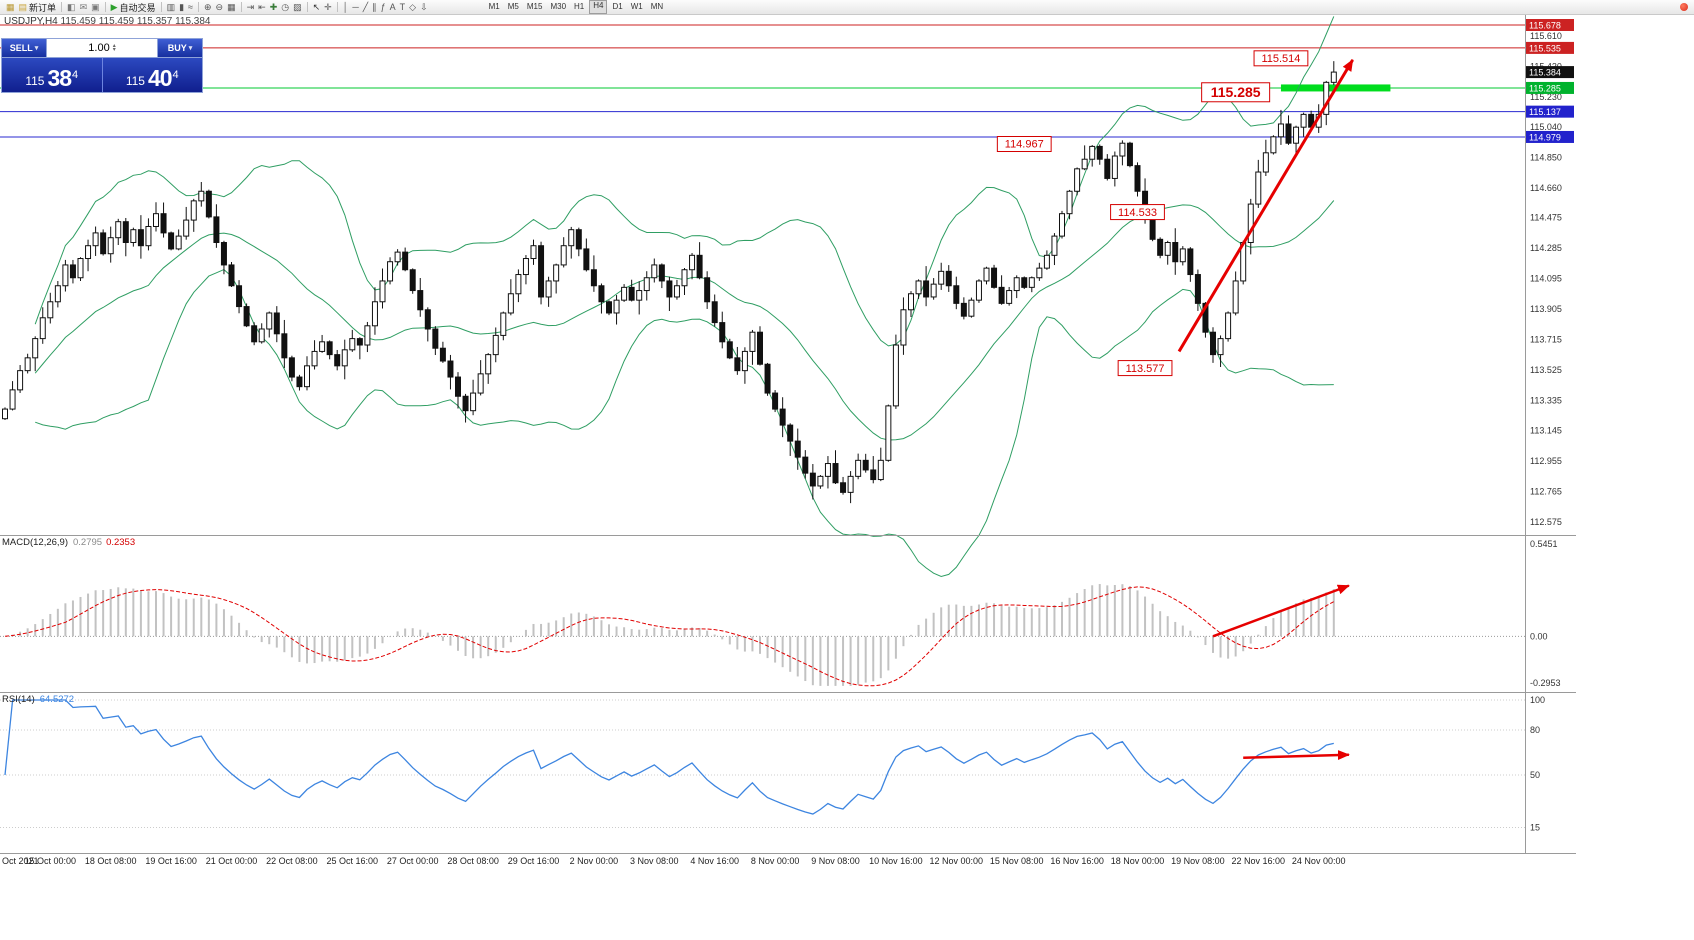 Image resolution: width=1694 pixels, height=940 pixels. What do you see at coordinates (413, 861) in the screenshot?
I see `svg-text: 27 Oct 00:00` at bounding box center [413, 861].